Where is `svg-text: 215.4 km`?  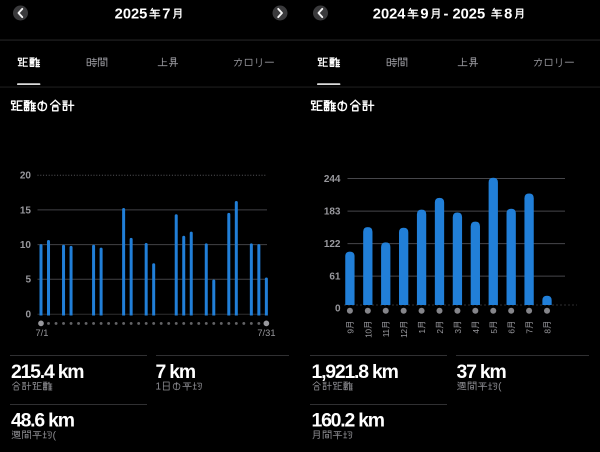
svg-text: 215.4 km is located at coordinates (47, 372).